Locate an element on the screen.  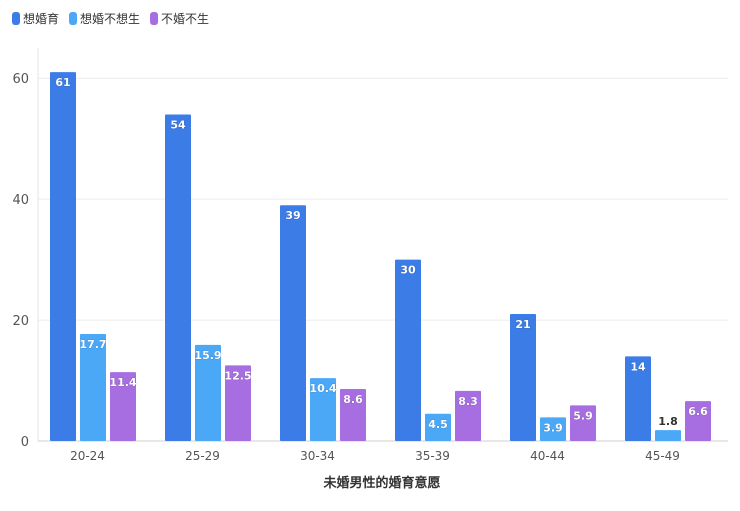
data-label: 15.9 is located at coordinates (207, 355).